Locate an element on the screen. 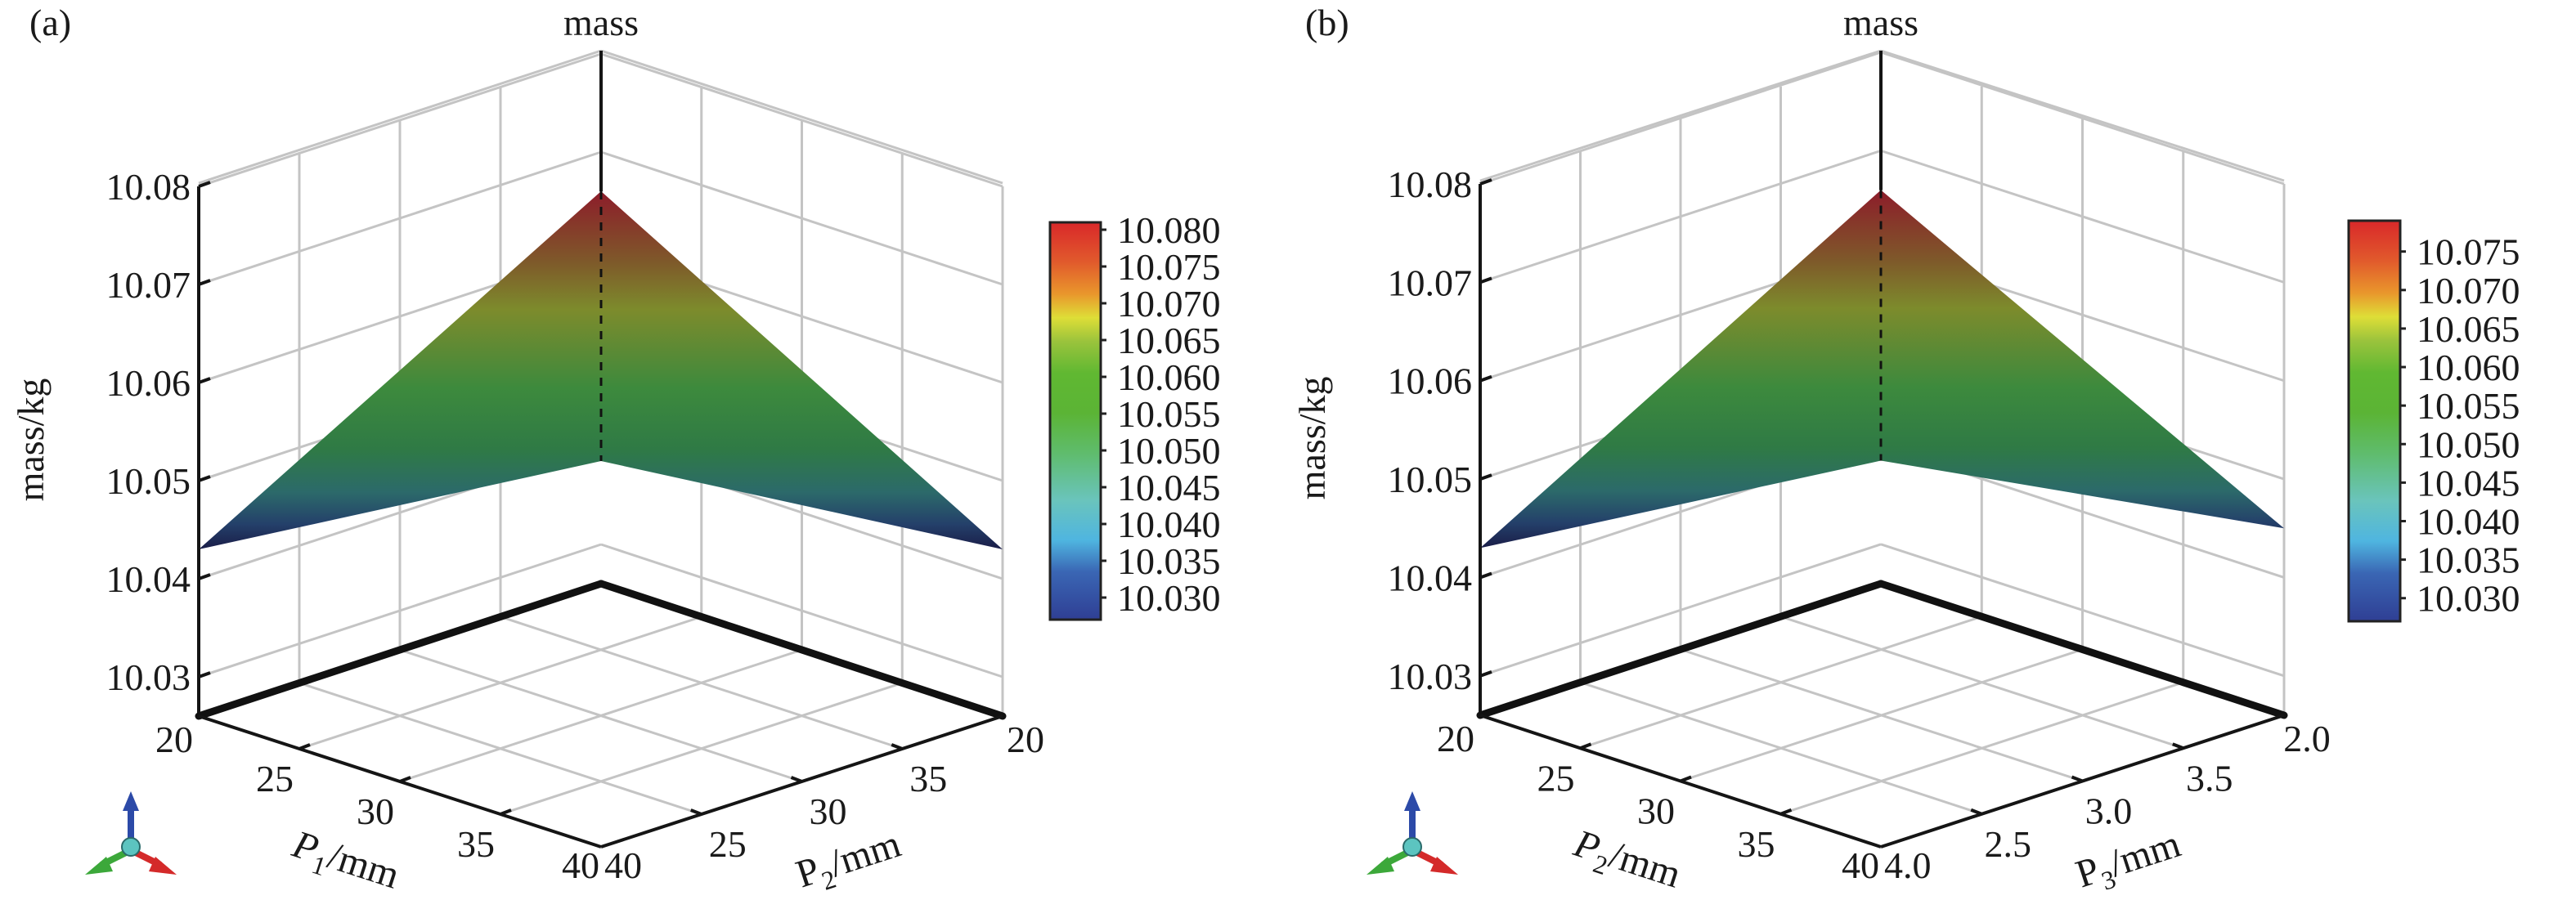  x1-tick-label: 30 is located at coordinates (376, 811).